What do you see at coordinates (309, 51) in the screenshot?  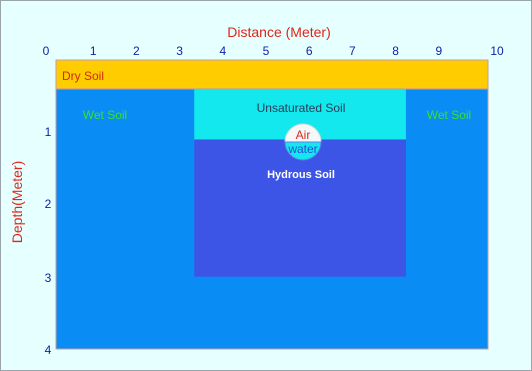 I see `x-tick-label: 6` at bounding box center [309, 51].